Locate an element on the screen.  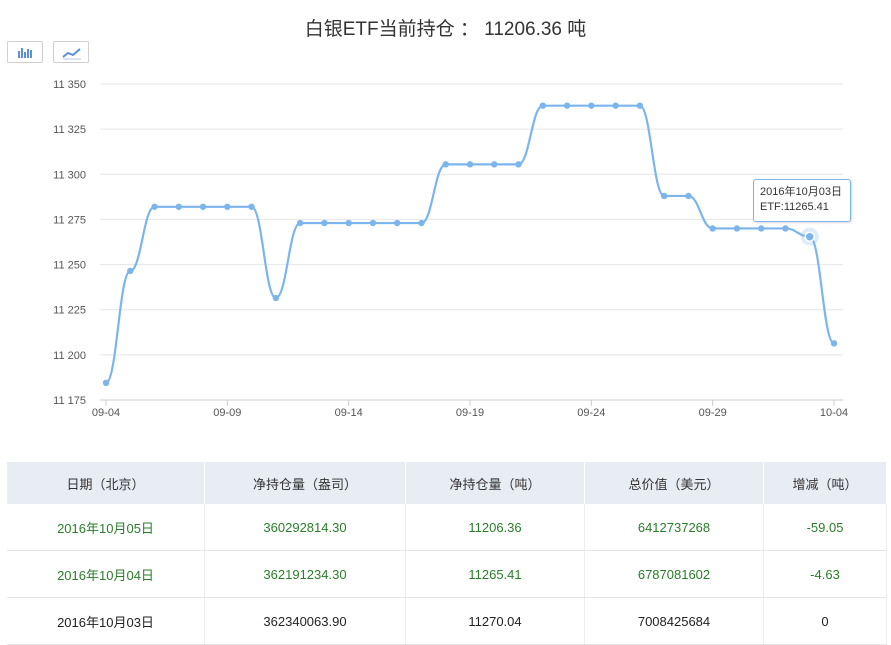
x-tick-label: 09-19 is located at coordinates (470, 413).